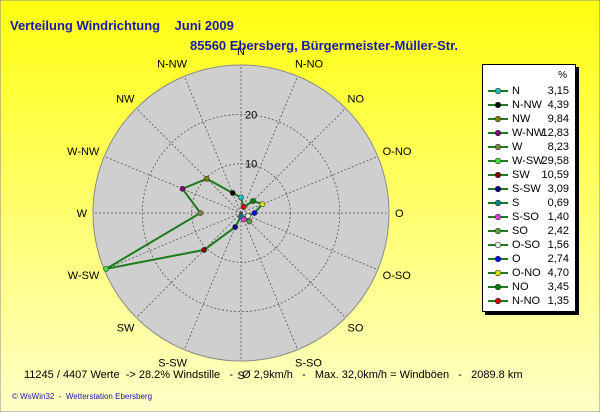  I want to click on legend-label: S-SW, so click(526, 189).